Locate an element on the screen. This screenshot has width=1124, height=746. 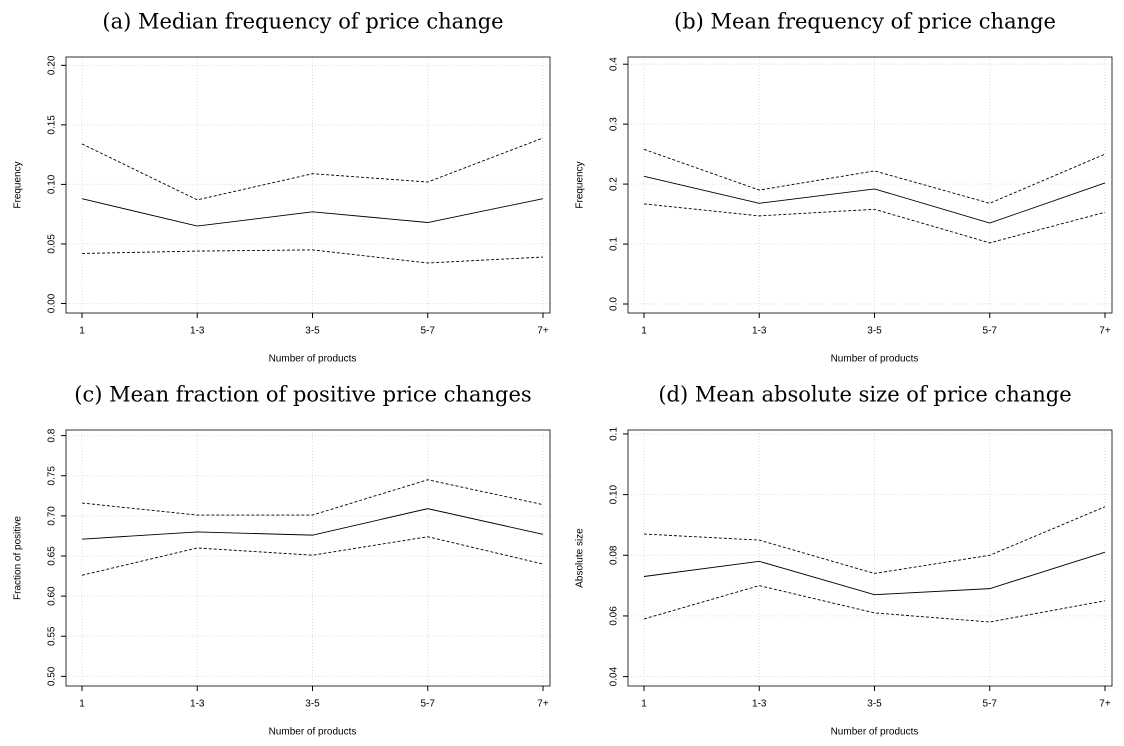
y-tick-label: 0.3 is located at coordinates (614, 124).